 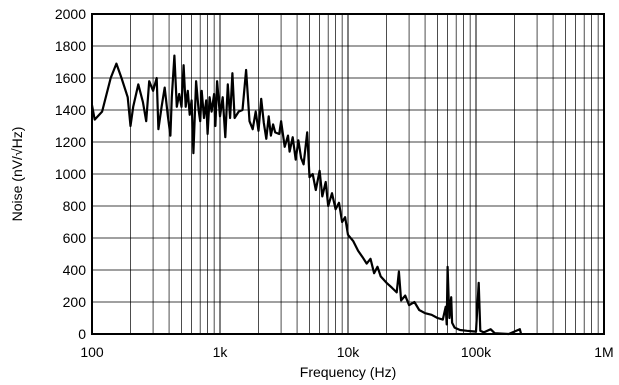 What do you see at coordinates (349, 352) in the screenshot?
I see `x-tick-label: 10k` at bounding box center [349, 352].